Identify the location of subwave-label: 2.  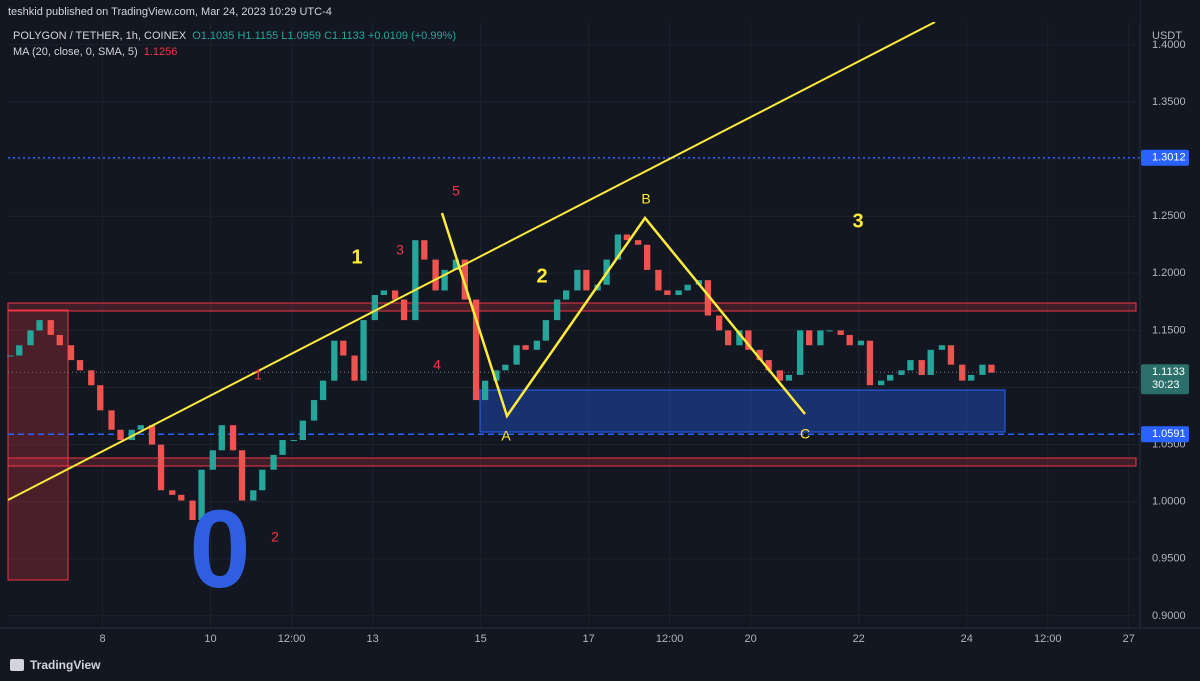
(275, 537).